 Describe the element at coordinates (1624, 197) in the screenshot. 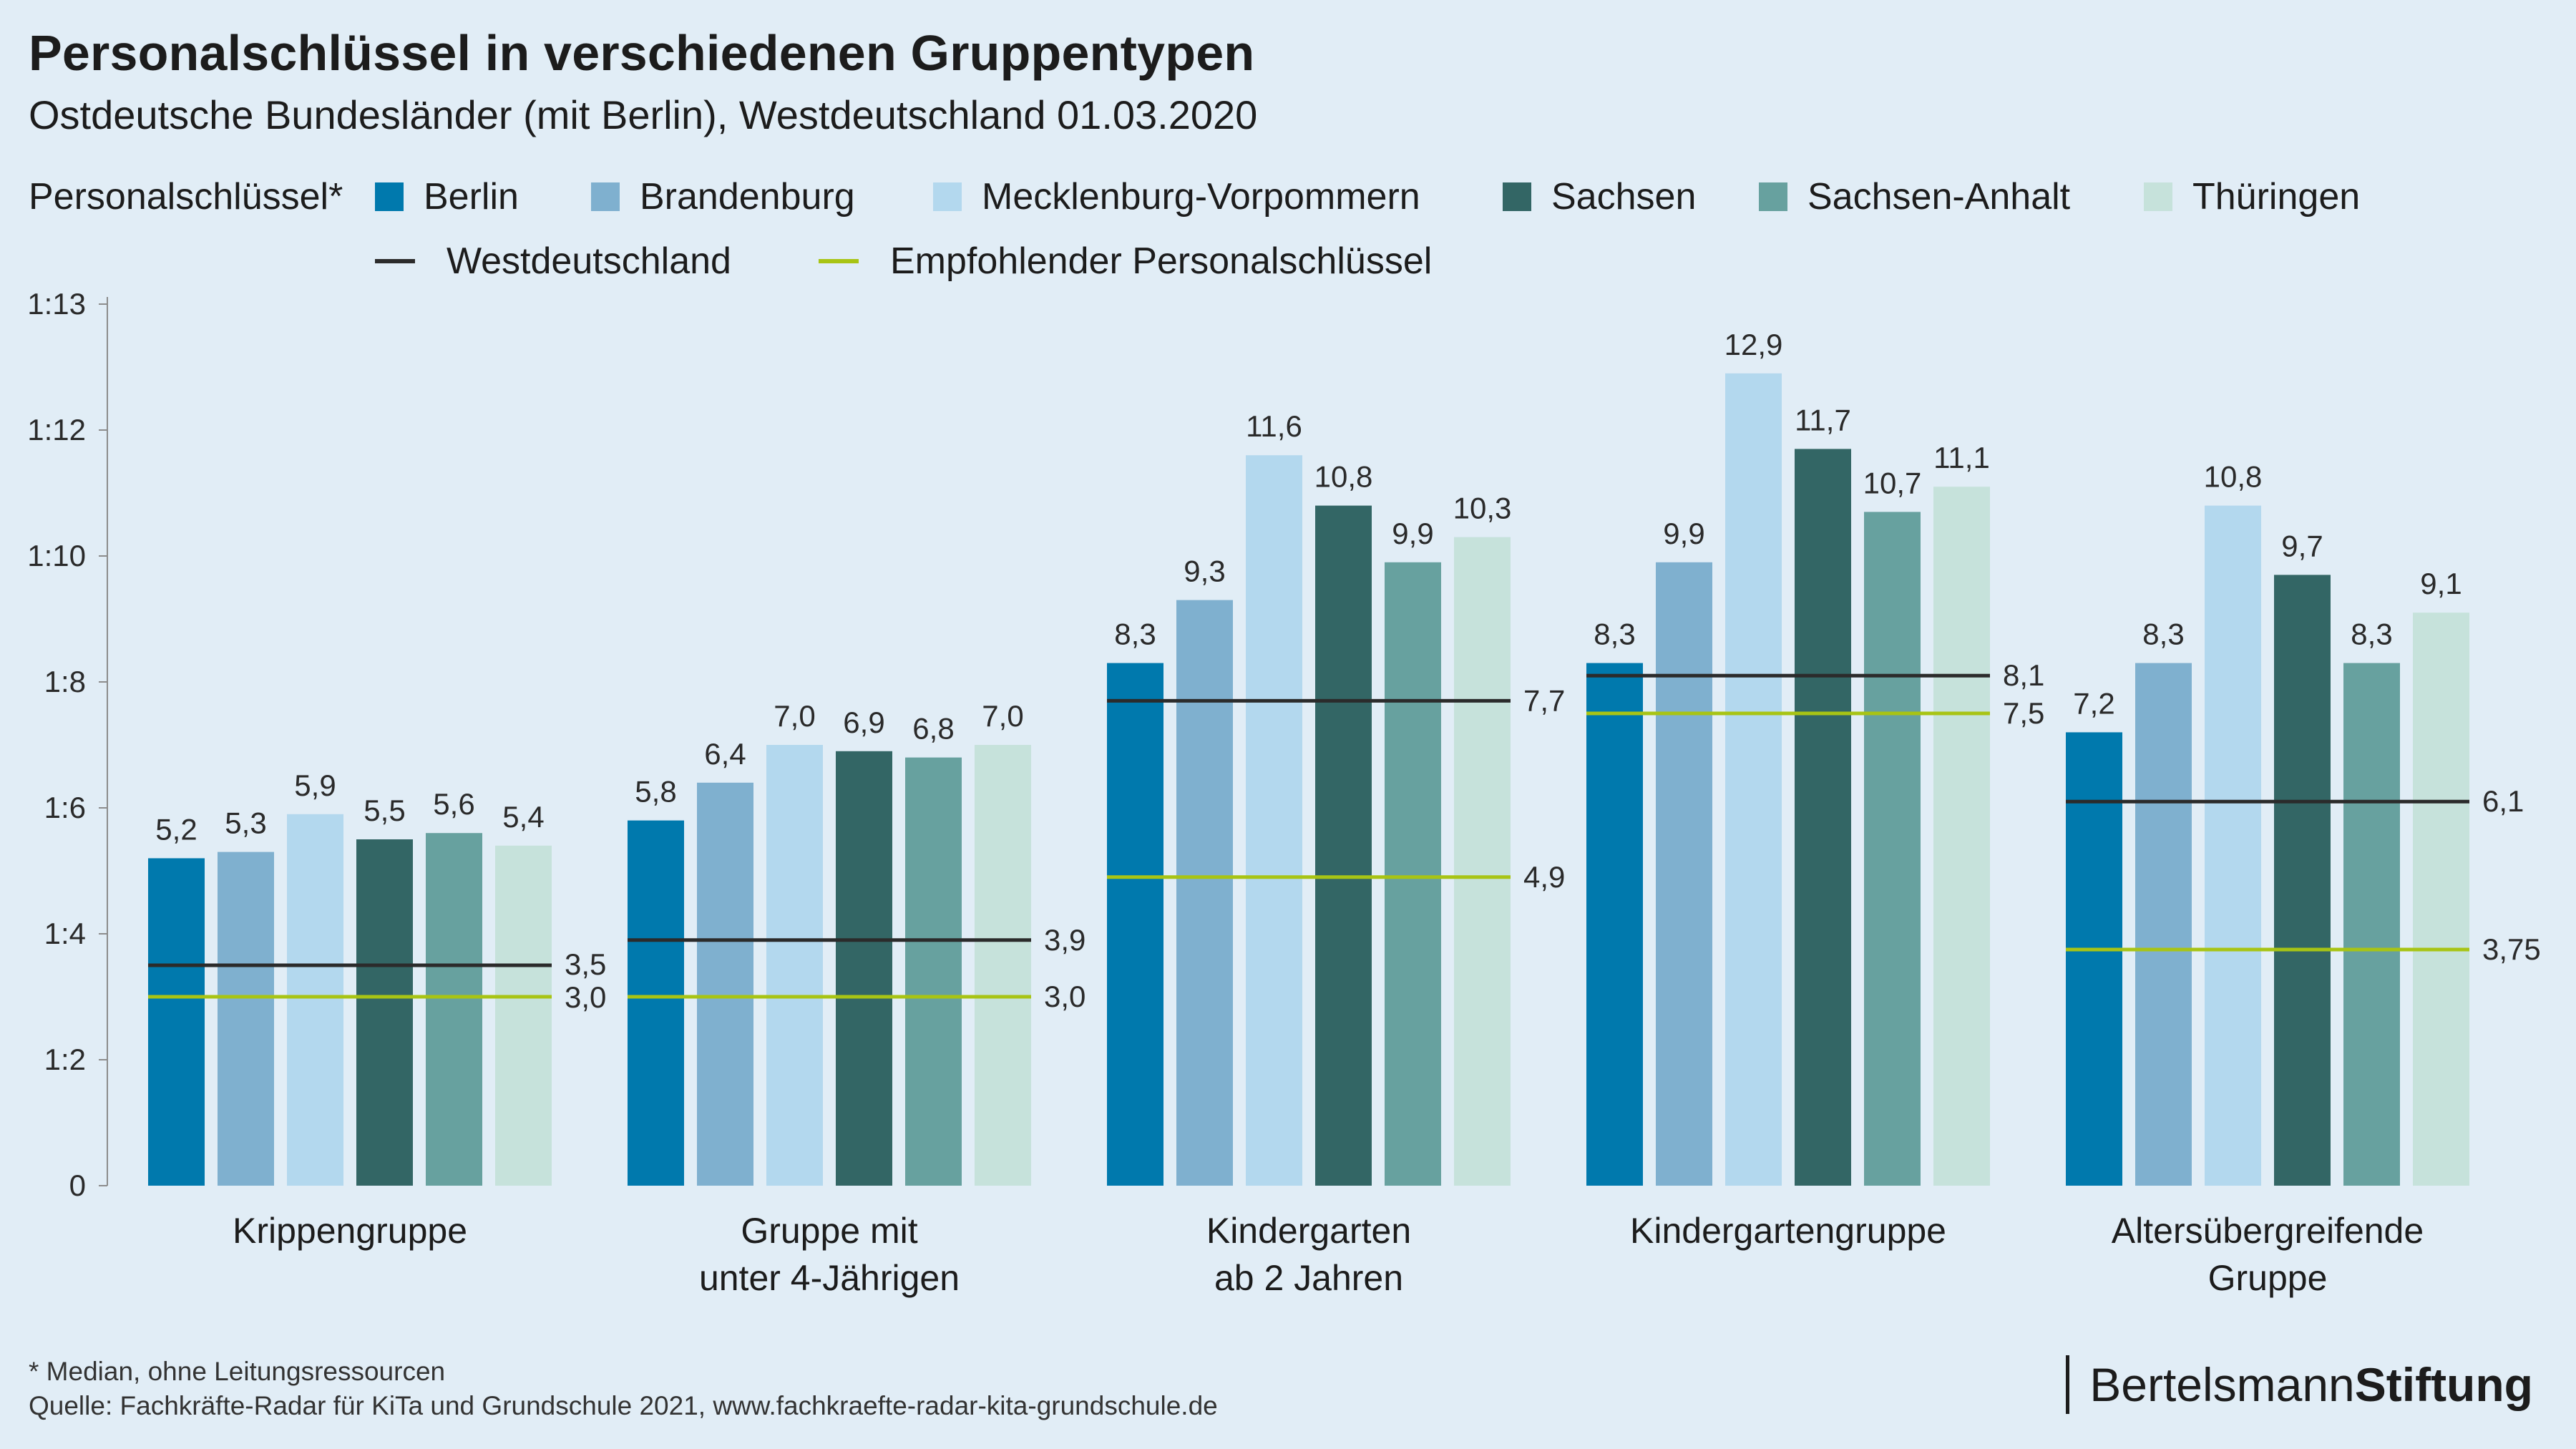

I see `legend-label-sachsen: Sachsen` at that location.